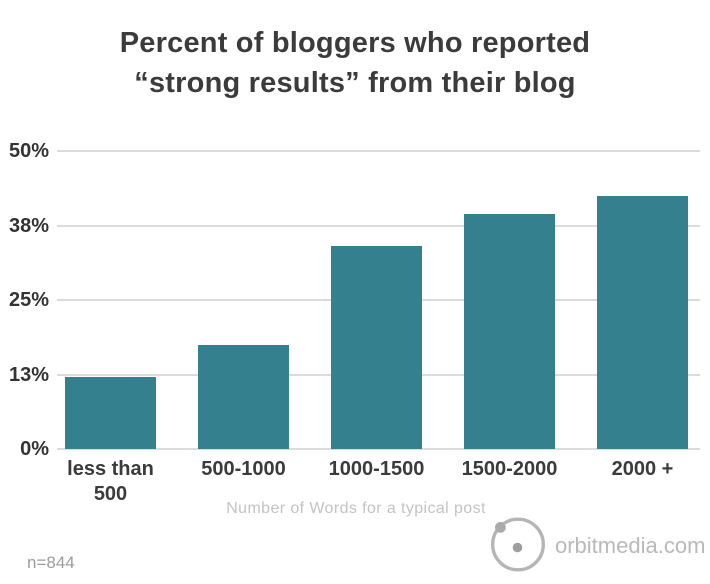 The width and height of the screenshot is (710, 584). I want to click on x-tick-label: 1000-1500, so click(376, 469).